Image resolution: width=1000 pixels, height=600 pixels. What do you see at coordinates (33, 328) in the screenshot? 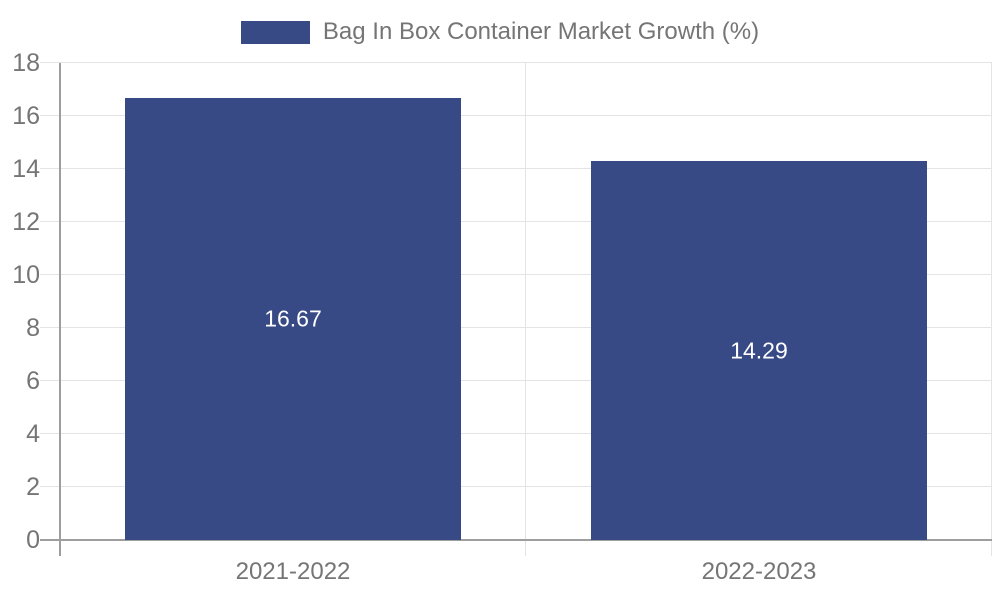
I see `y-tick-label: 8` at bounding box center [33, 328].